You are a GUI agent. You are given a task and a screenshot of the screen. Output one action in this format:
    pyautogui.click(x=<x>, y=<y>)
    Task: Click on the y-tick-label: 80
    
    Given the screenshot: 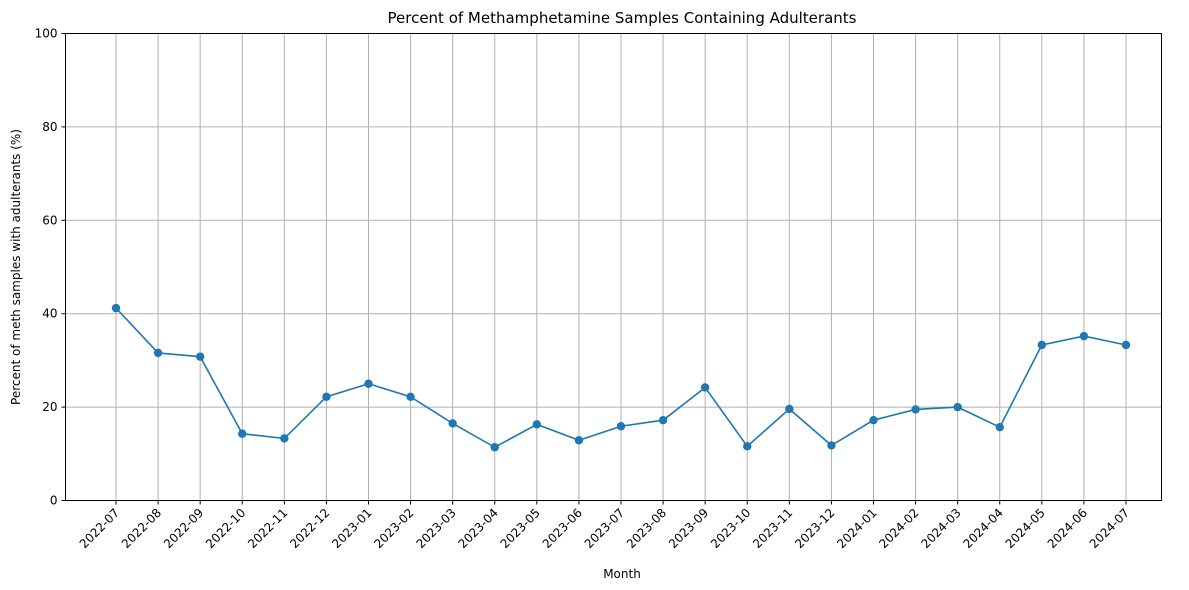 What is the action you would take?
    pyautogui.click(x=49, y=127)
    